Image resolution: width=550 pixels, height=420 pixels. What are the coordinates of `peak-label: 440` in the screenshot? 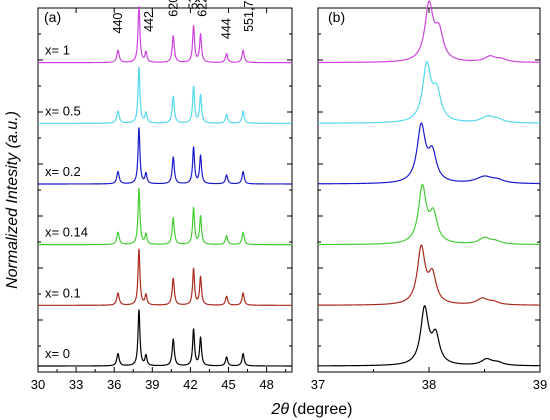 It's located at (118, 23).